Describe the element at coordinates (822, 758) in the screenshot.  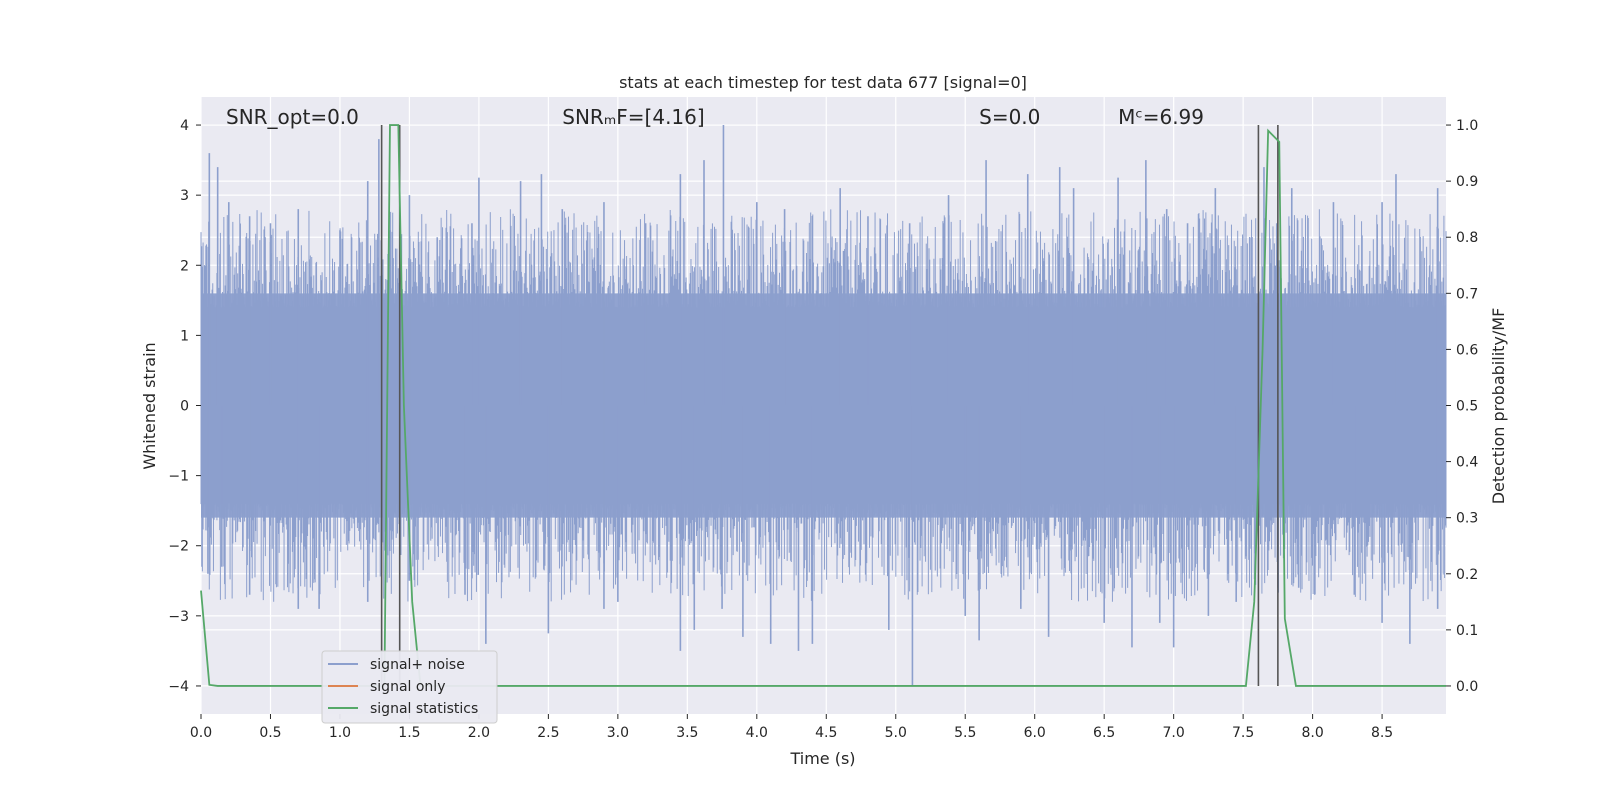
I see `x-axis-label: Time (s)` at that location.